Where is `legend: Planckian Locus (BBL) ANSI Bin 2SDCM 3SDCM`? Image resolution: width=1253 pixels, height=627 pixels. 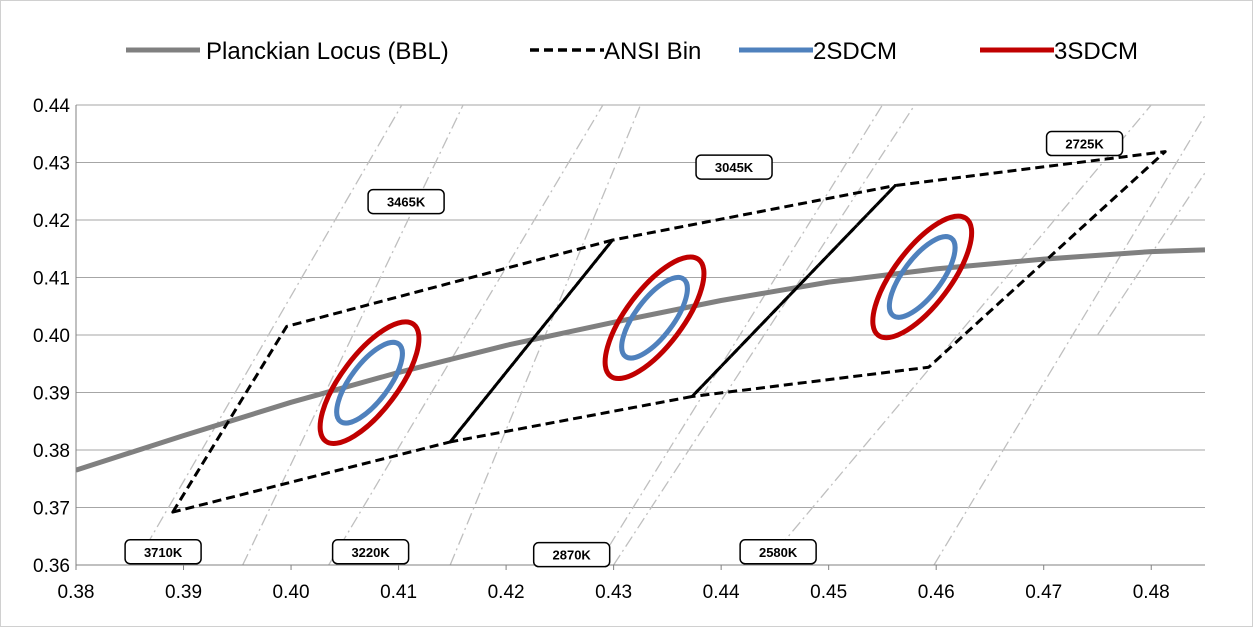 legend: Planckian Locus (BBL) ANSI Bin 2SDCM 3SDCM is located at coordinates (632, 51).